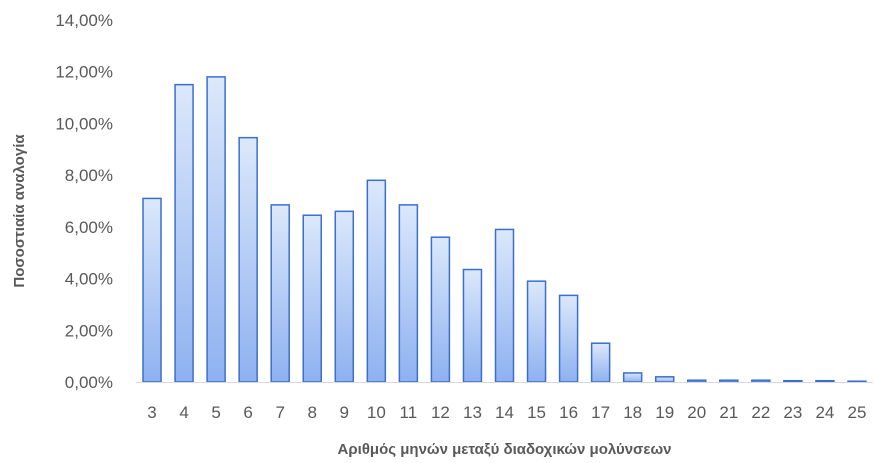  I want to click on y-tick-label: 14,00%, so click(84, 20).